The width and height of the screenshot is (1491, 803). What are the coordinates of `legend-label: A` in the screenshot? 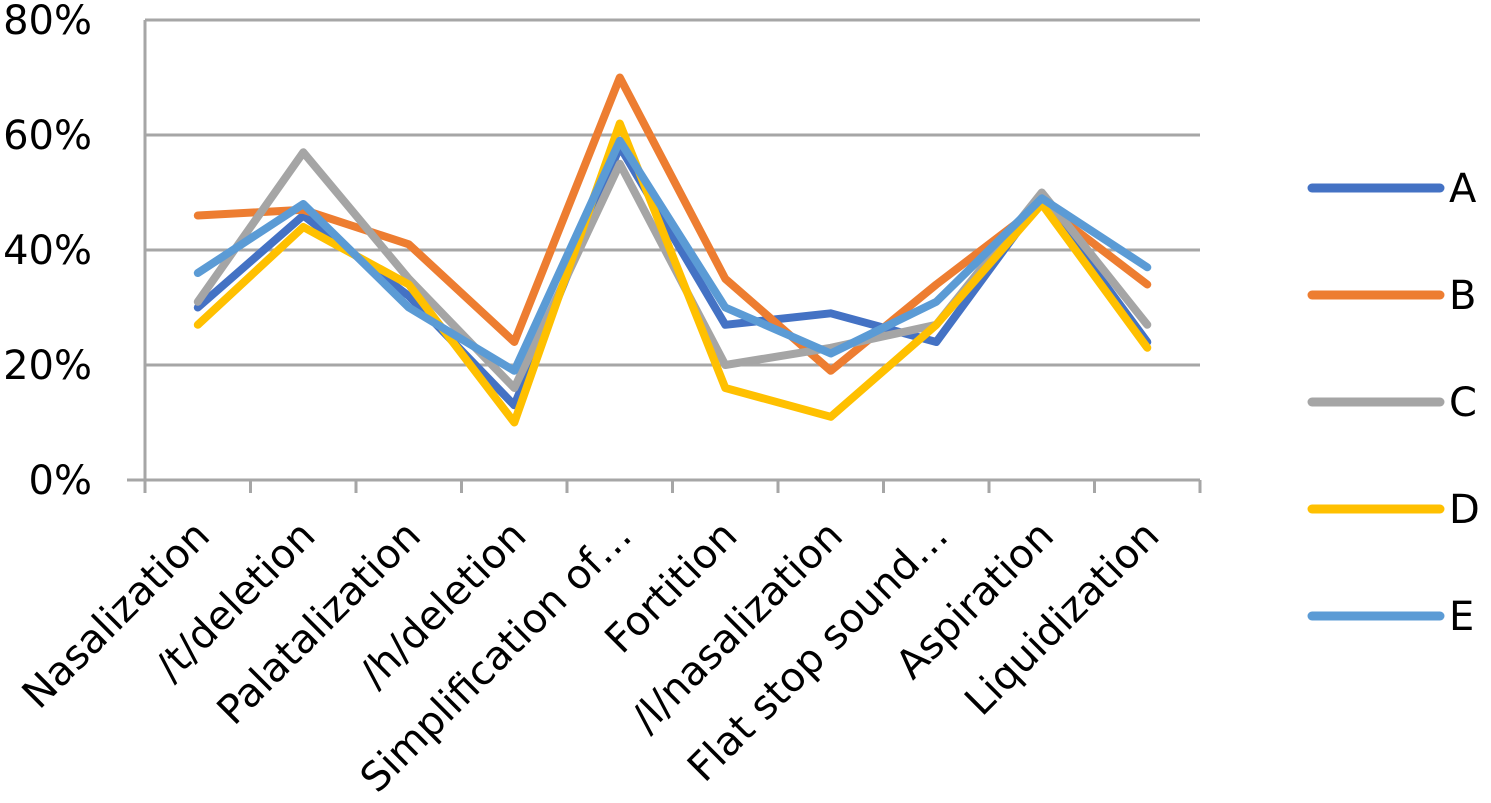 It's located at (1463, 189).